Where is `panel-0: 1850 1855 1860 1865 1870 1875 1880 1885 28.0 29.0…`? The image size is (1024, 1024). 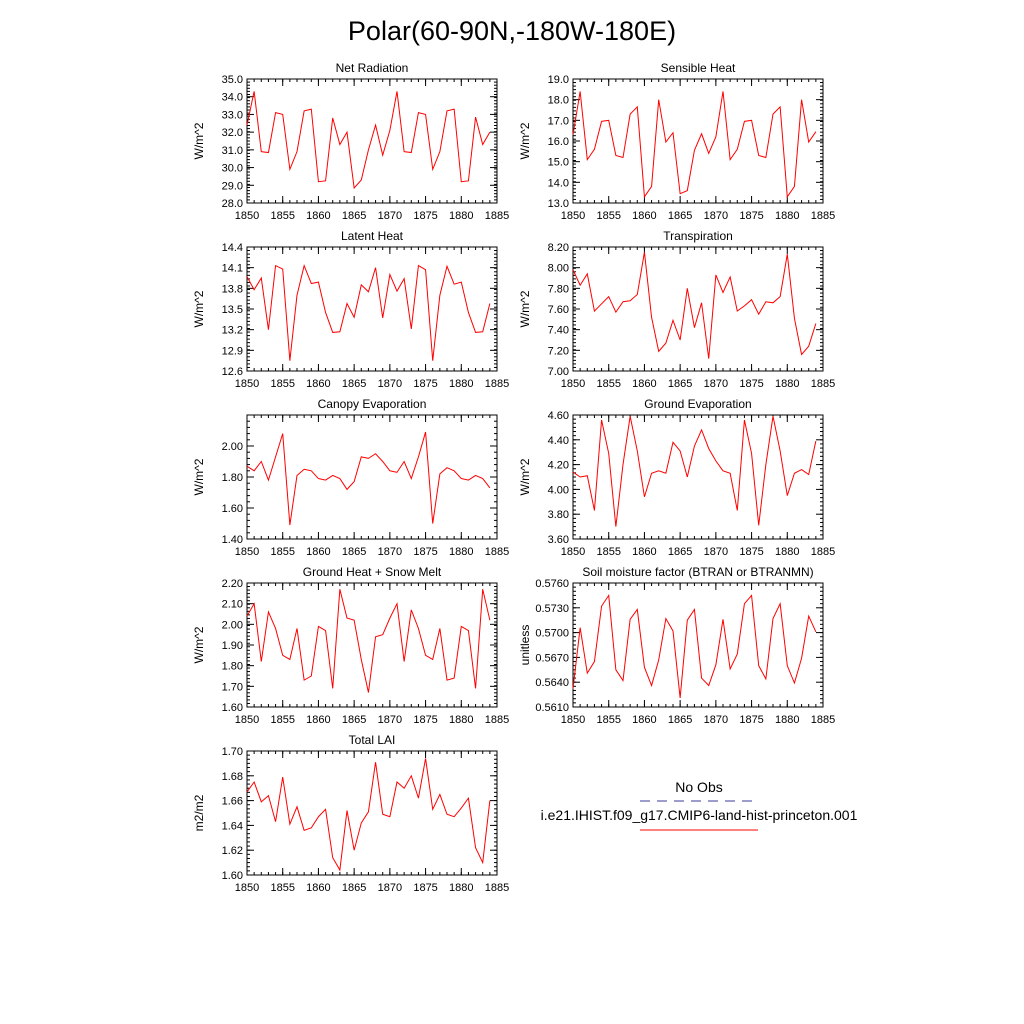
panel-0: 1850 1855 1860 1865 1870 1875 1880 1885 28.0 29.0… is located at coordinates (350, 141).